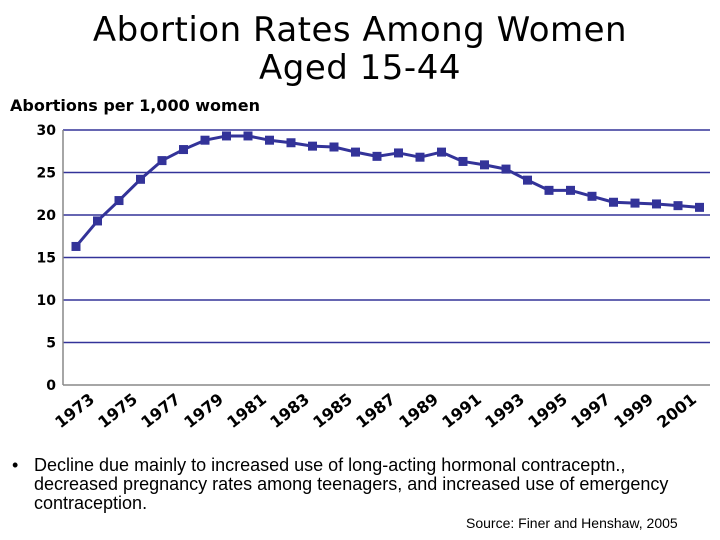  Describe the element at coordinates (47, 301) in the screenshot. I see `y-tick-label: 10` at that location.